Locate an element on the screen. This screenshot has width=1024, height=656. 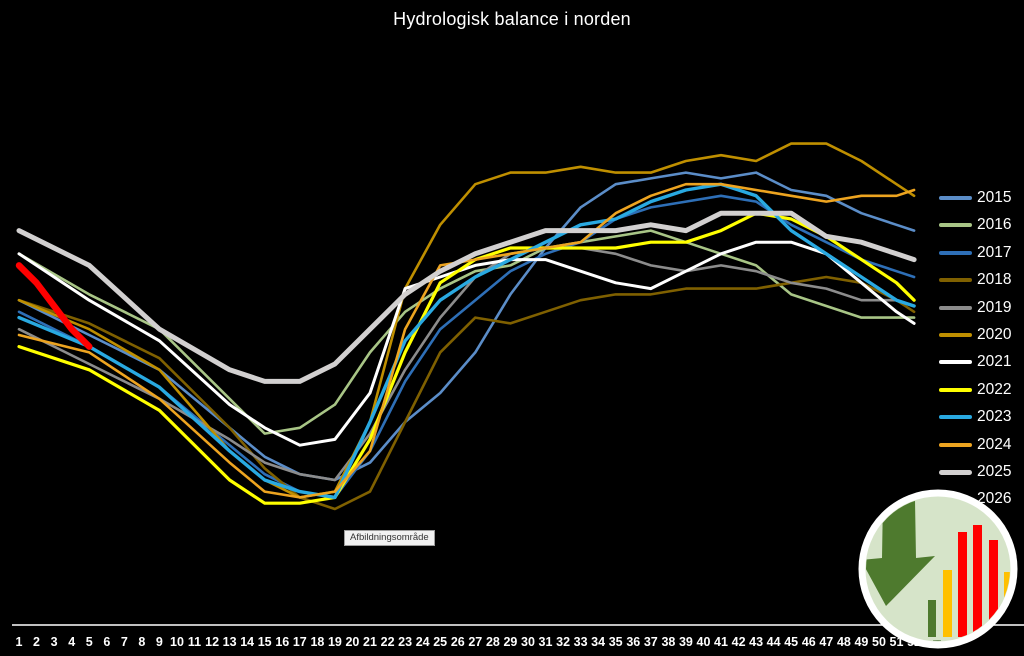
x-tick-label: 36 is located at coordinates (633, 642).